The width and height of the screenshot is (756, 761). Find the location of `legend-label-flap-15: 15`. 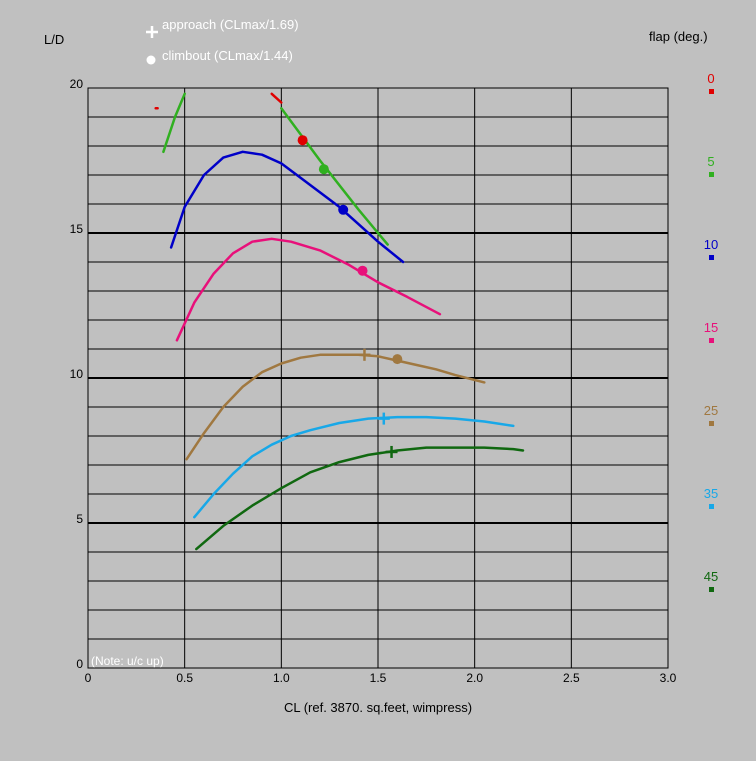

legend-label-flap-15: 15 is located at coordinates (711, 327).